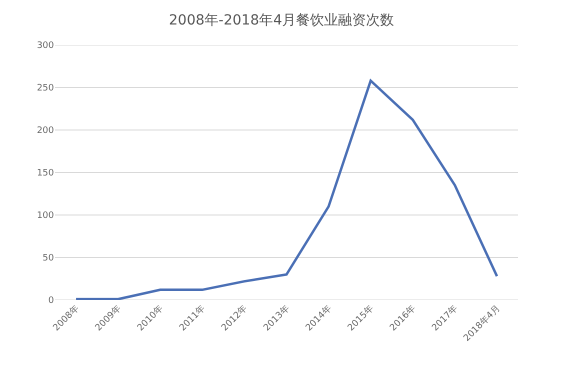 The height and width of the screenshot is (370, 563). Describe the element at coordinates (45, 89) in the screenshot. I see `y-tick-label: 250` at that location.